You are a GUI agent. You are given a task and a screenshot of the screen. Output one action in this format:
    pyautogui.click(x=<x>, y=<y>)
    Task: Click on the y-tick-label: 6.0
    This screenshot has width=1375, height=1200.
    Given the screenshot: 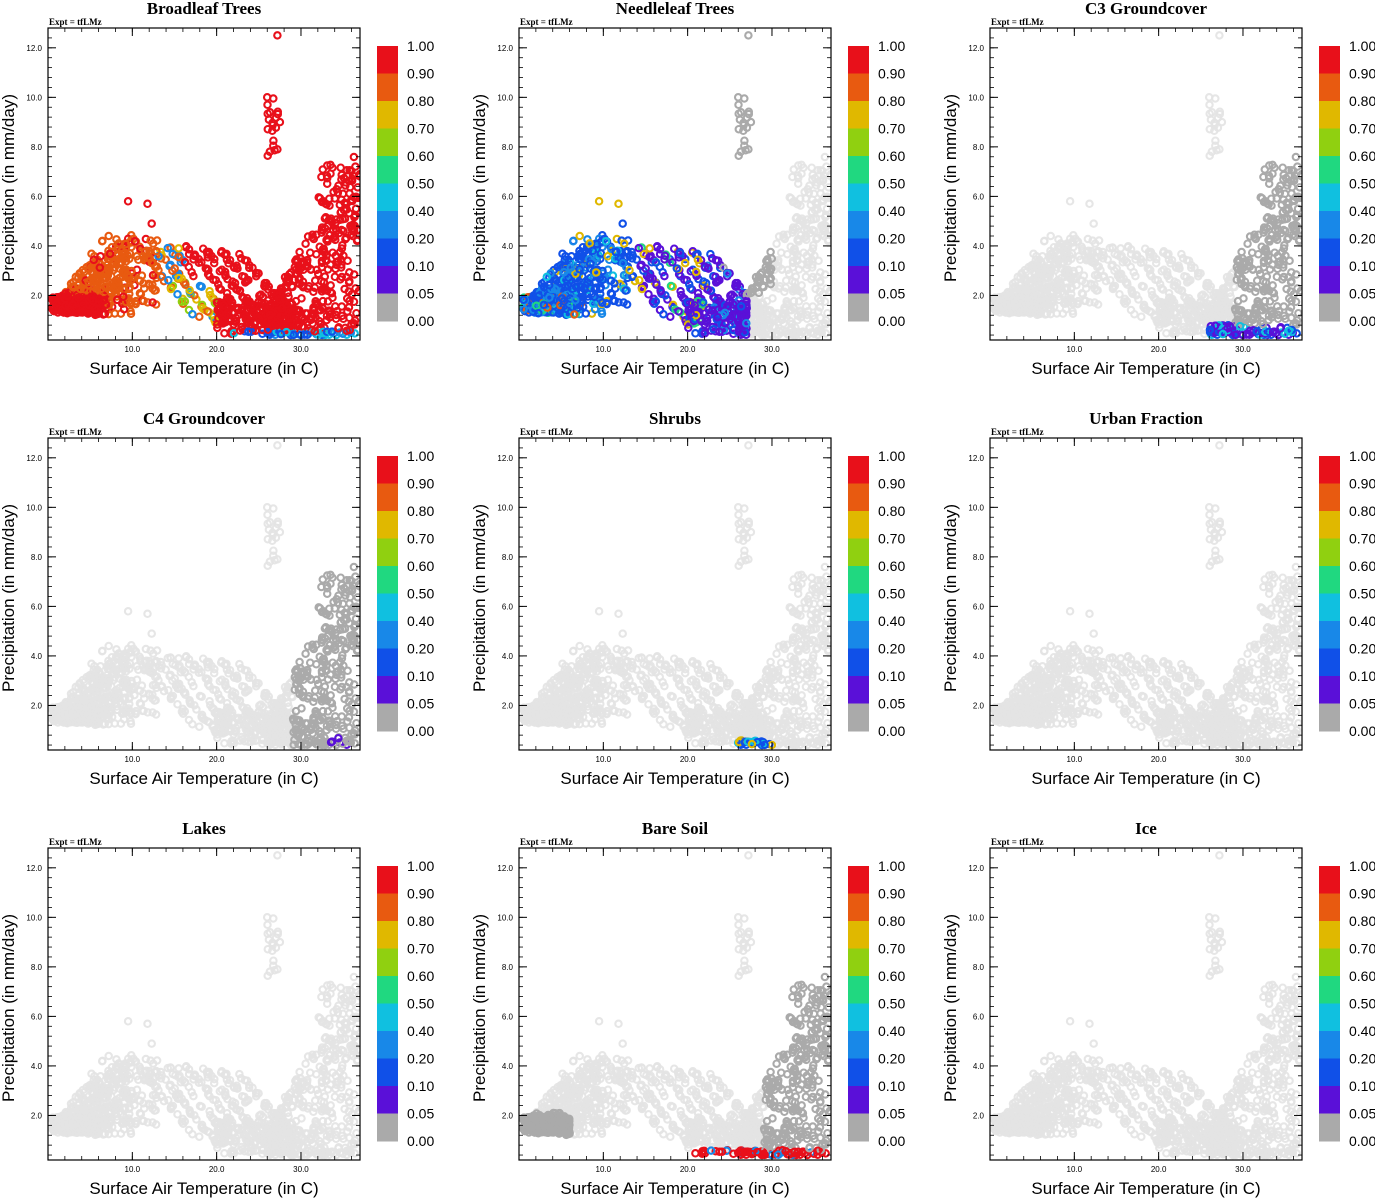 What is the action you would take?
    pyautogui.click(x=37, y=196)
    